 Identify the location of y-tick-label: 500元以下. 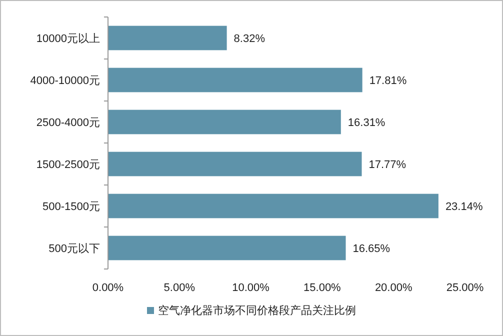
(74, 248).